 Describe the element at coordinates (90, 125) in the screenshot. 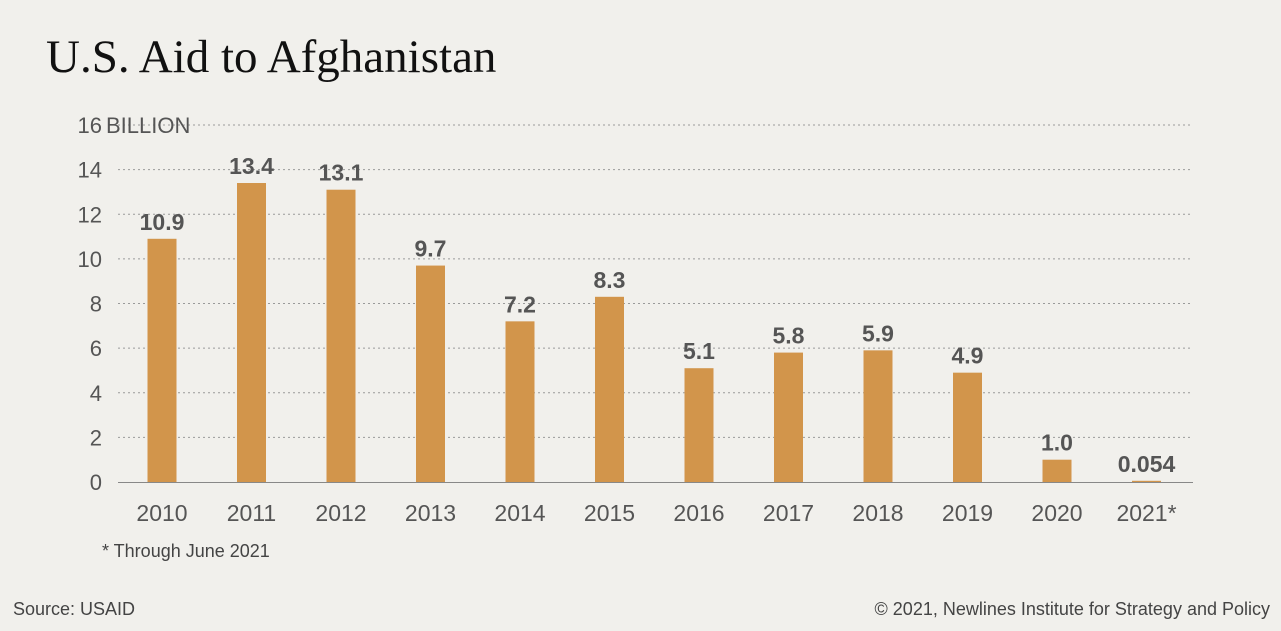

I see `y-tick-label: 16` at that location.